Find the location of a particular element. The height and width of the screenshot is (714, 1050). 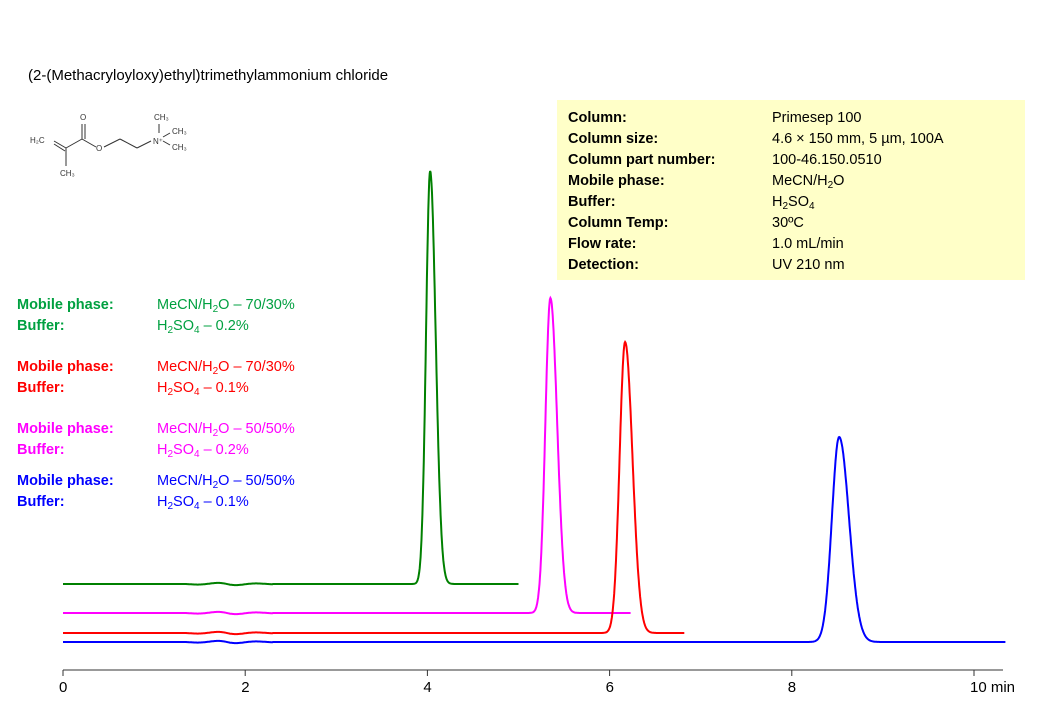

x-tick-label: 10 min is located at coordinates (992, 687).